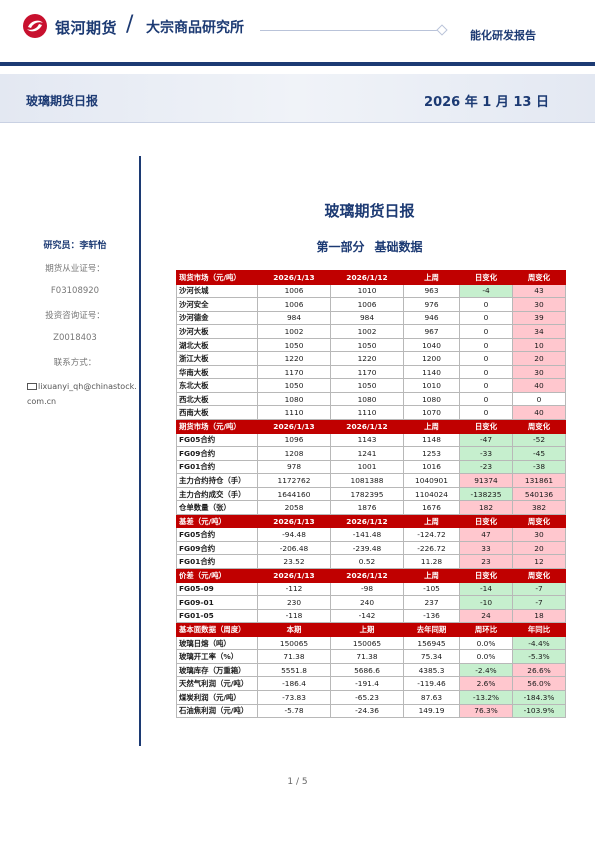 Image resolution: width=595 pixels, height=842 pixels. Describe the element at coordinates (367, 616) in the screenshot. I see `table-cell: -142` at that location.